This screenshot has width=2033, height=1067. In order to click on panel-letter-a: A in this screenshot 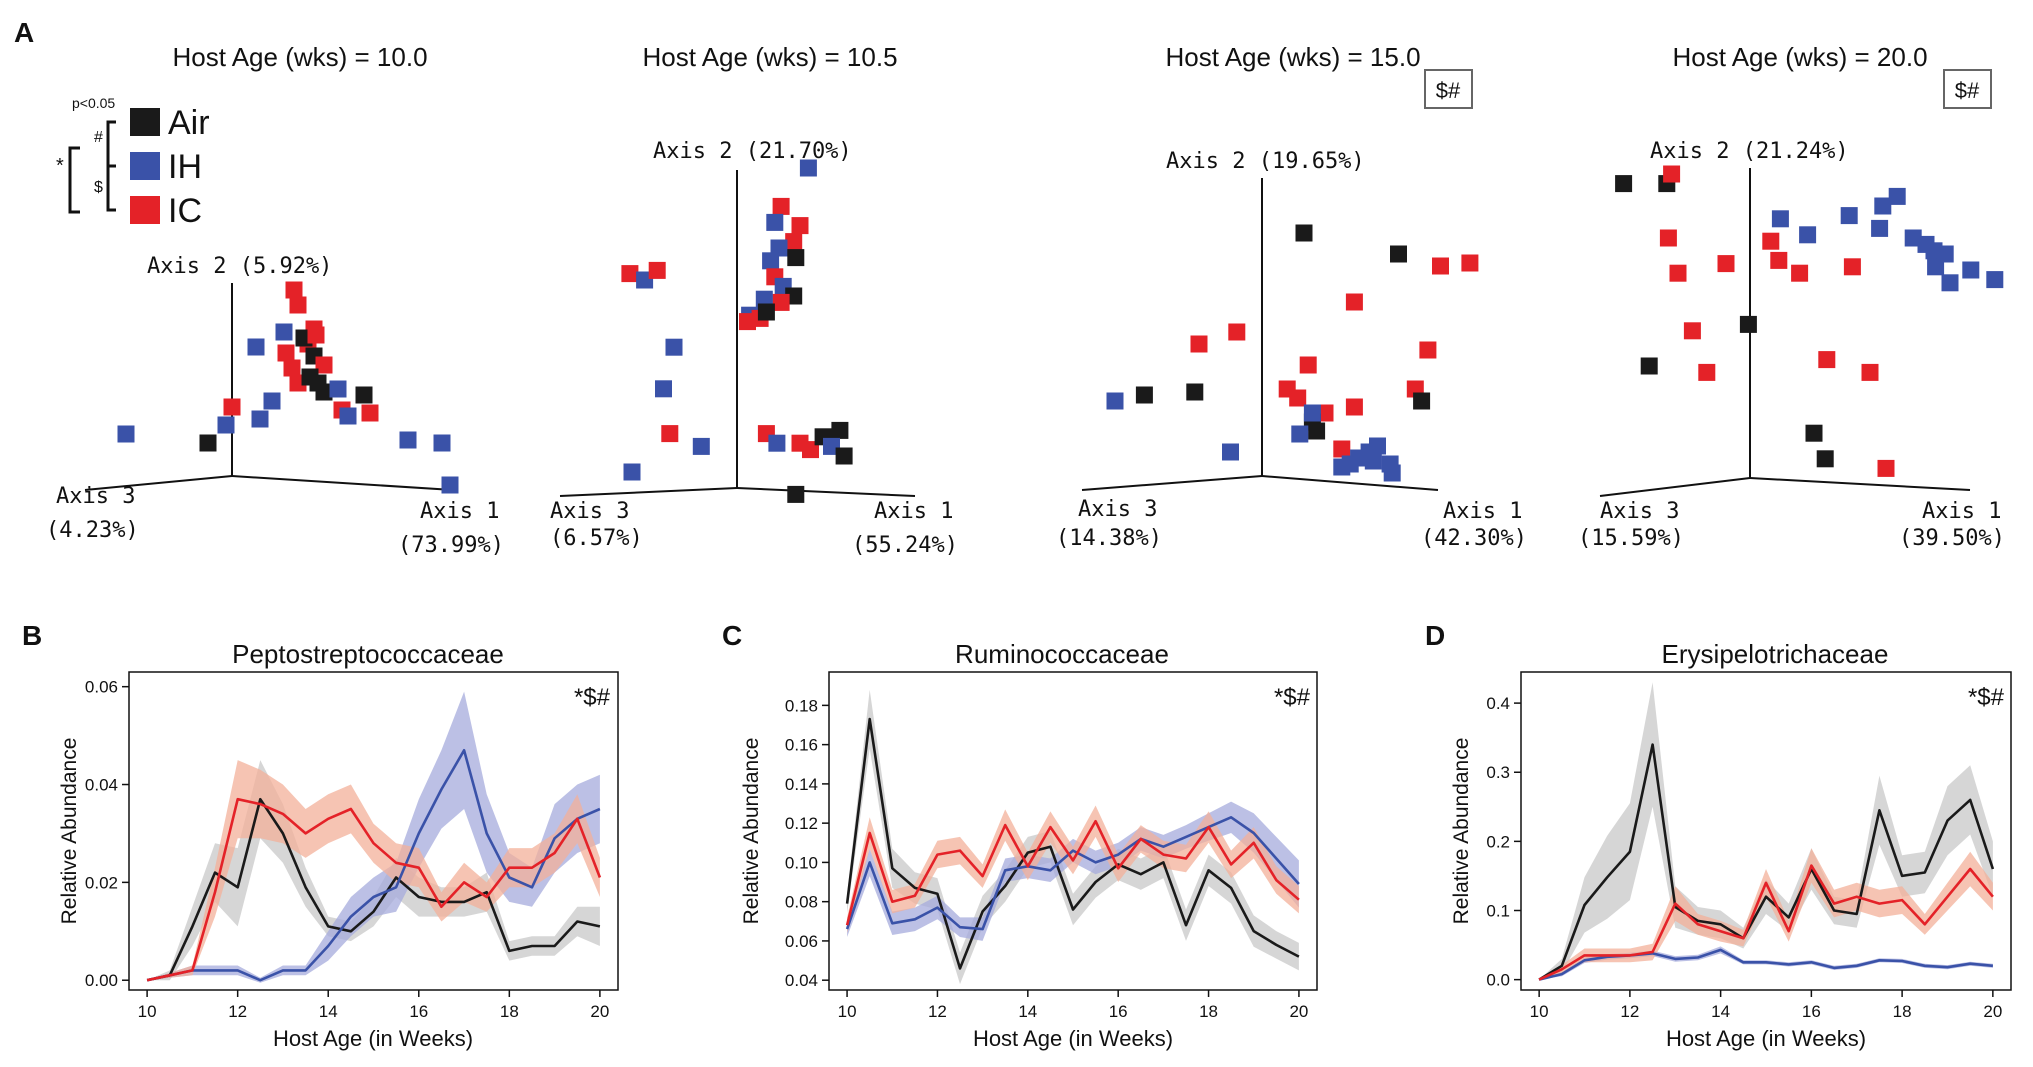, I will do `click(24, 32)`.